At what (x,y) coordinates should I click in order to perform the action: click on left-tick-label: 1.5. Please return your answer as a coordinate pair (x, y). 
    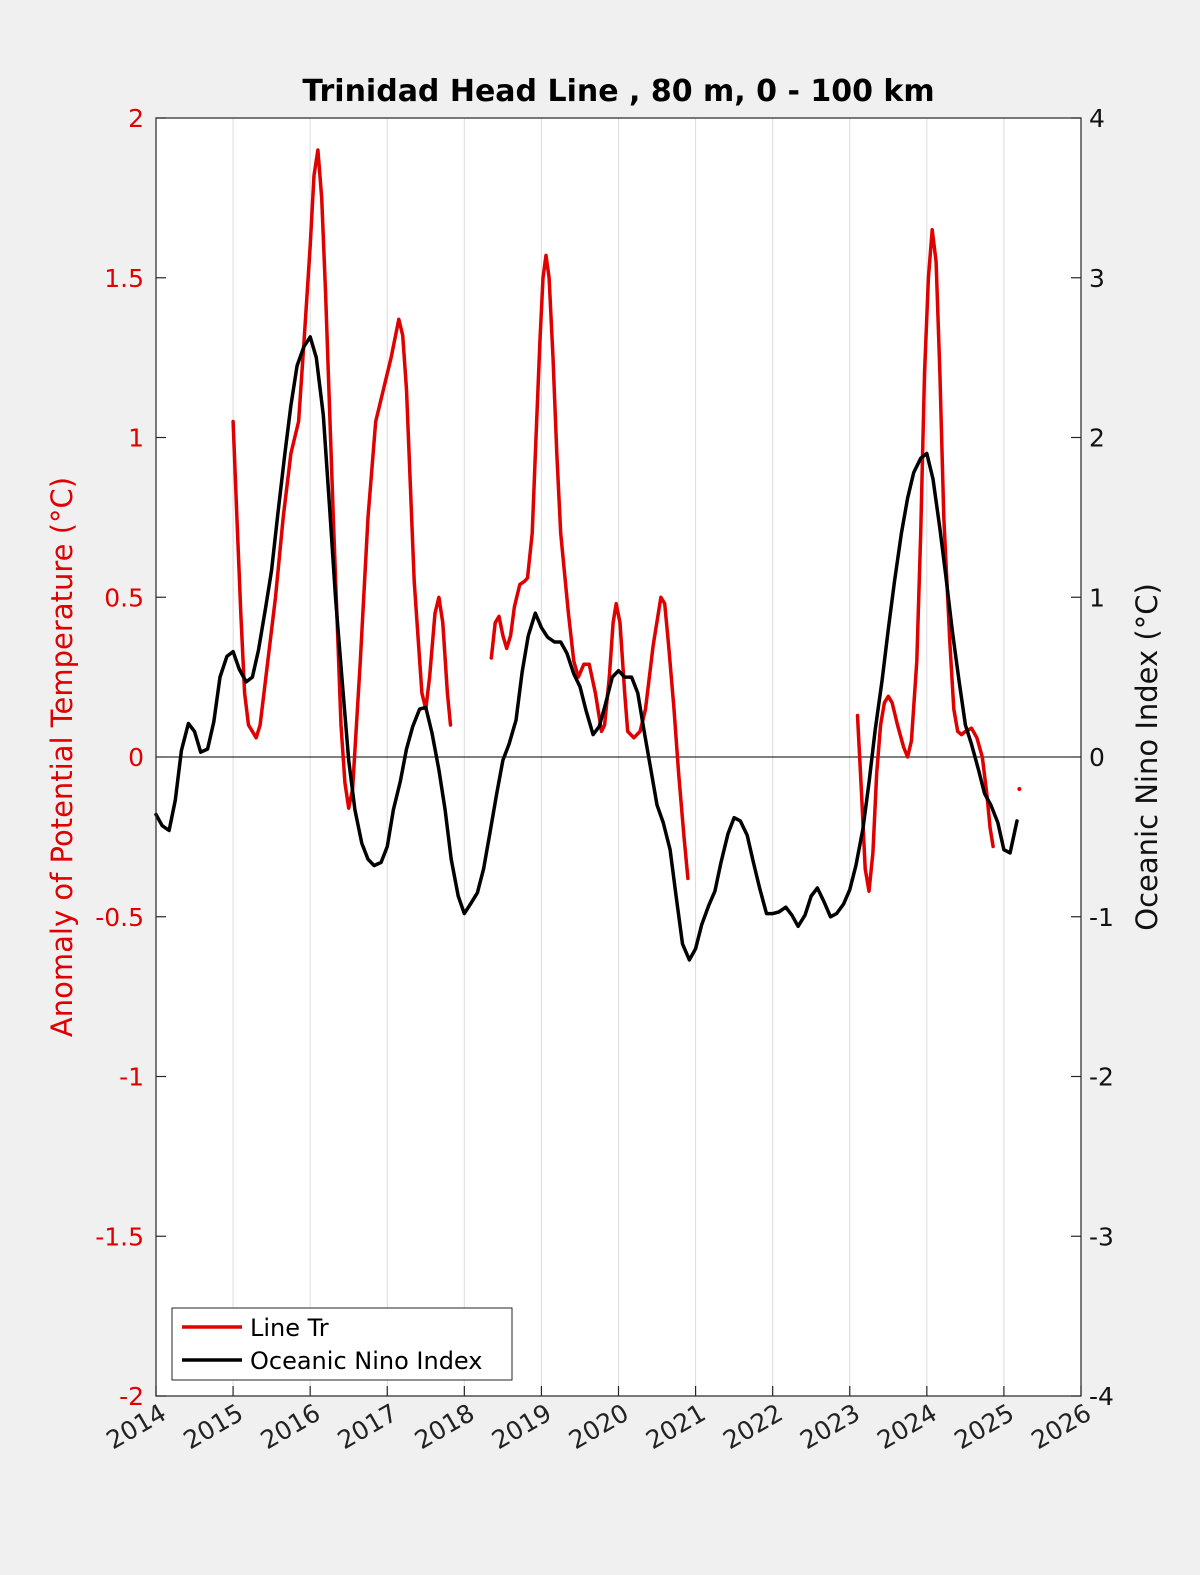
    Looking at the image, I should click on (124, 278).